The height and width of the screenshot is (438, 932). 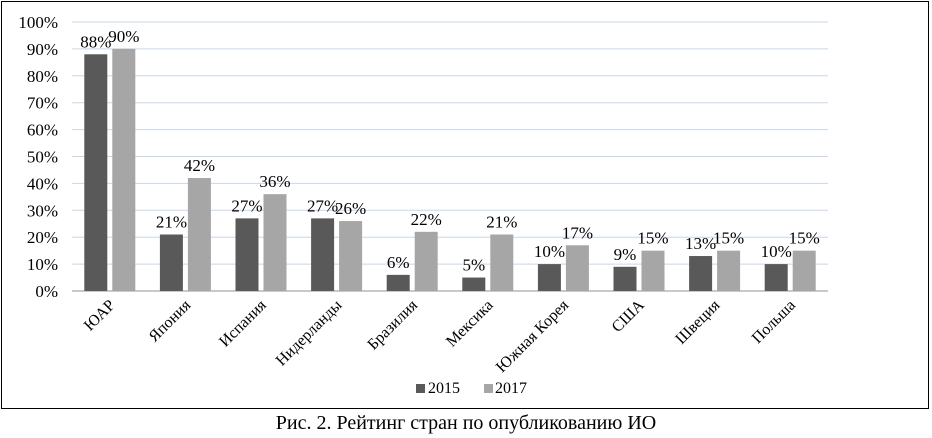 I want to click on data-label-2017: 17%, so click(x=577, y=232).